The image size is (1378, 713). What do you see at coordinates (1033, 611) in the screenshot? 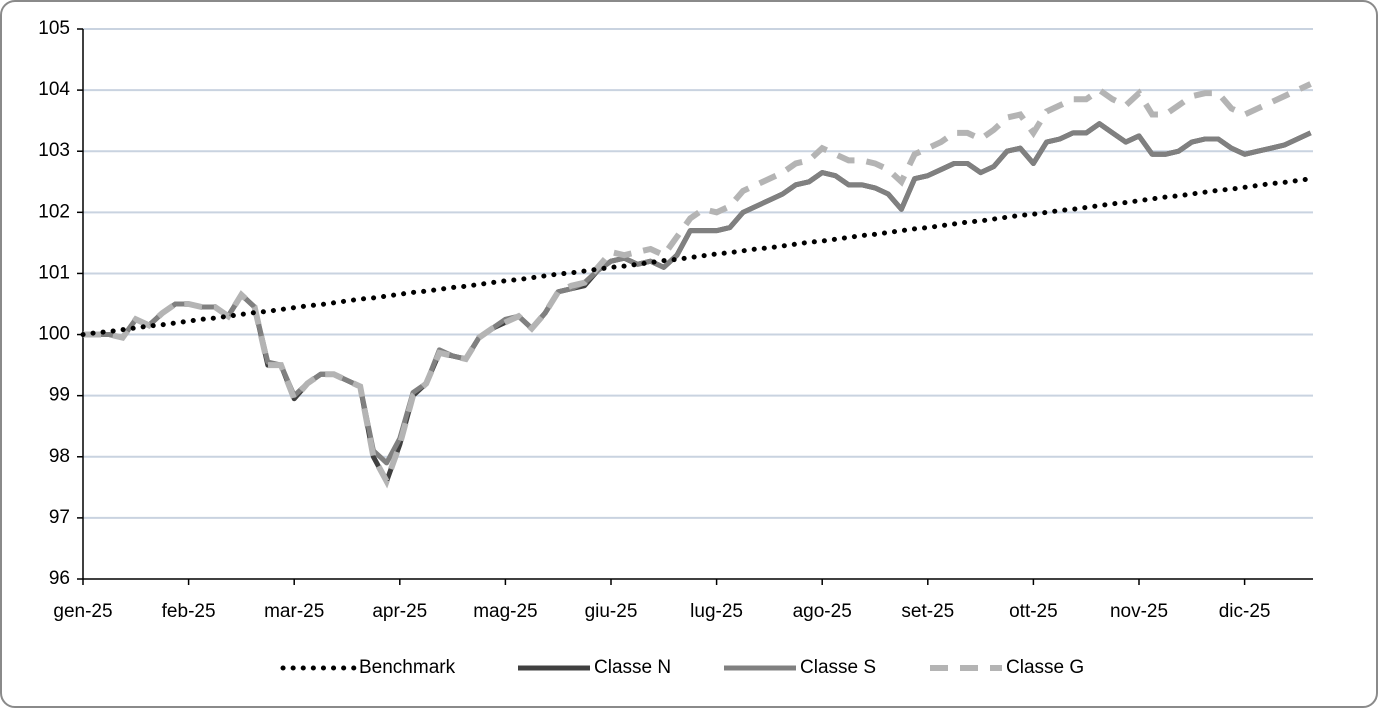
I see `x-tick-label: ott-25` at bounding box center [1033, 611].